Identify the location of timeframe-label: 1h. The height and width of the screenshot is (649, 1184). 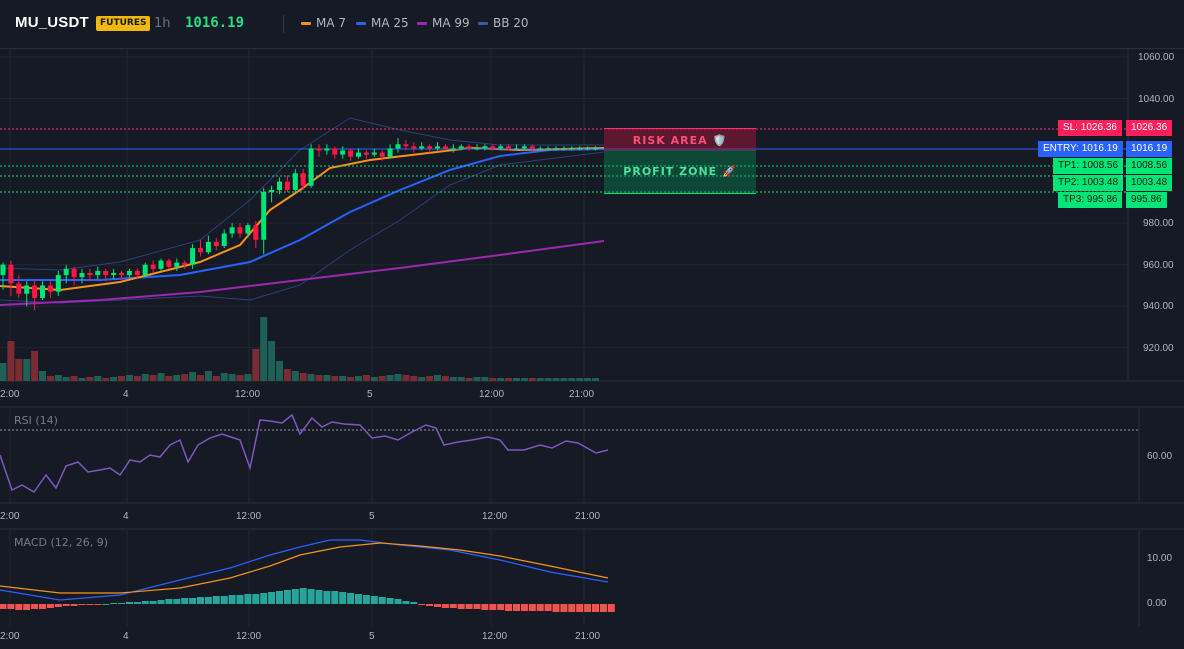
(162, 23).